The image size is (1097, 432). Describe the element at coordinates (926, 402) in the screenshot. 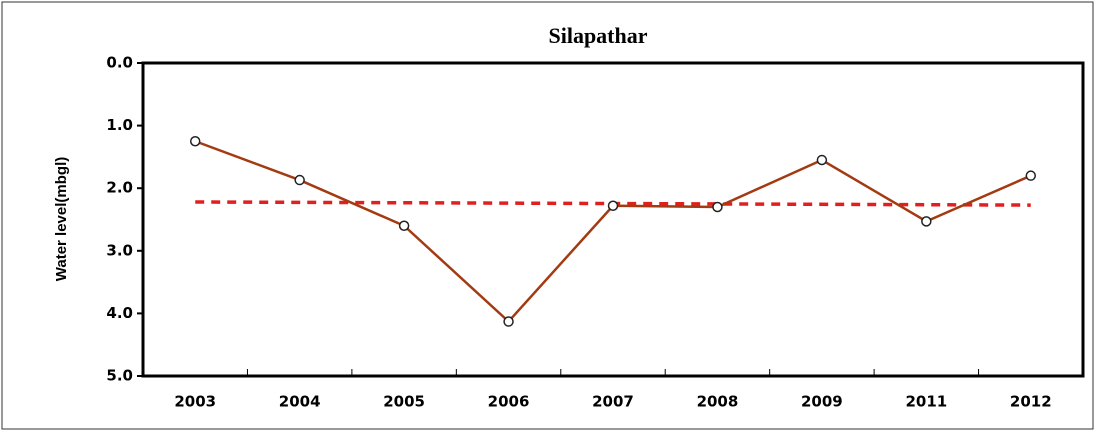

I see `x-tick-label: 2011` at that location.